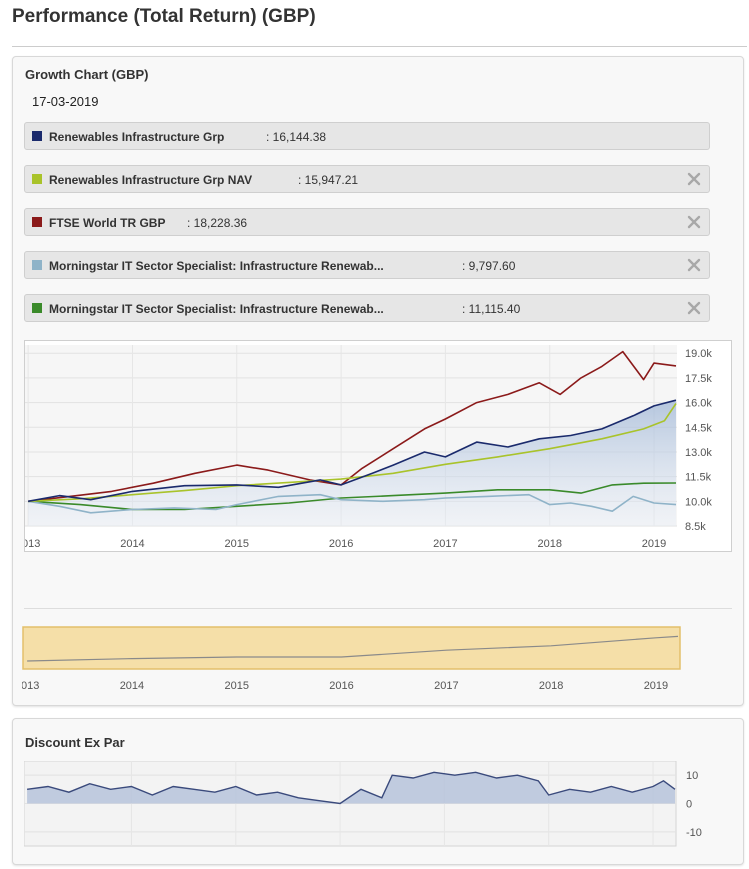  I want to click on x-tick-label: 2016, so click(341, 544).